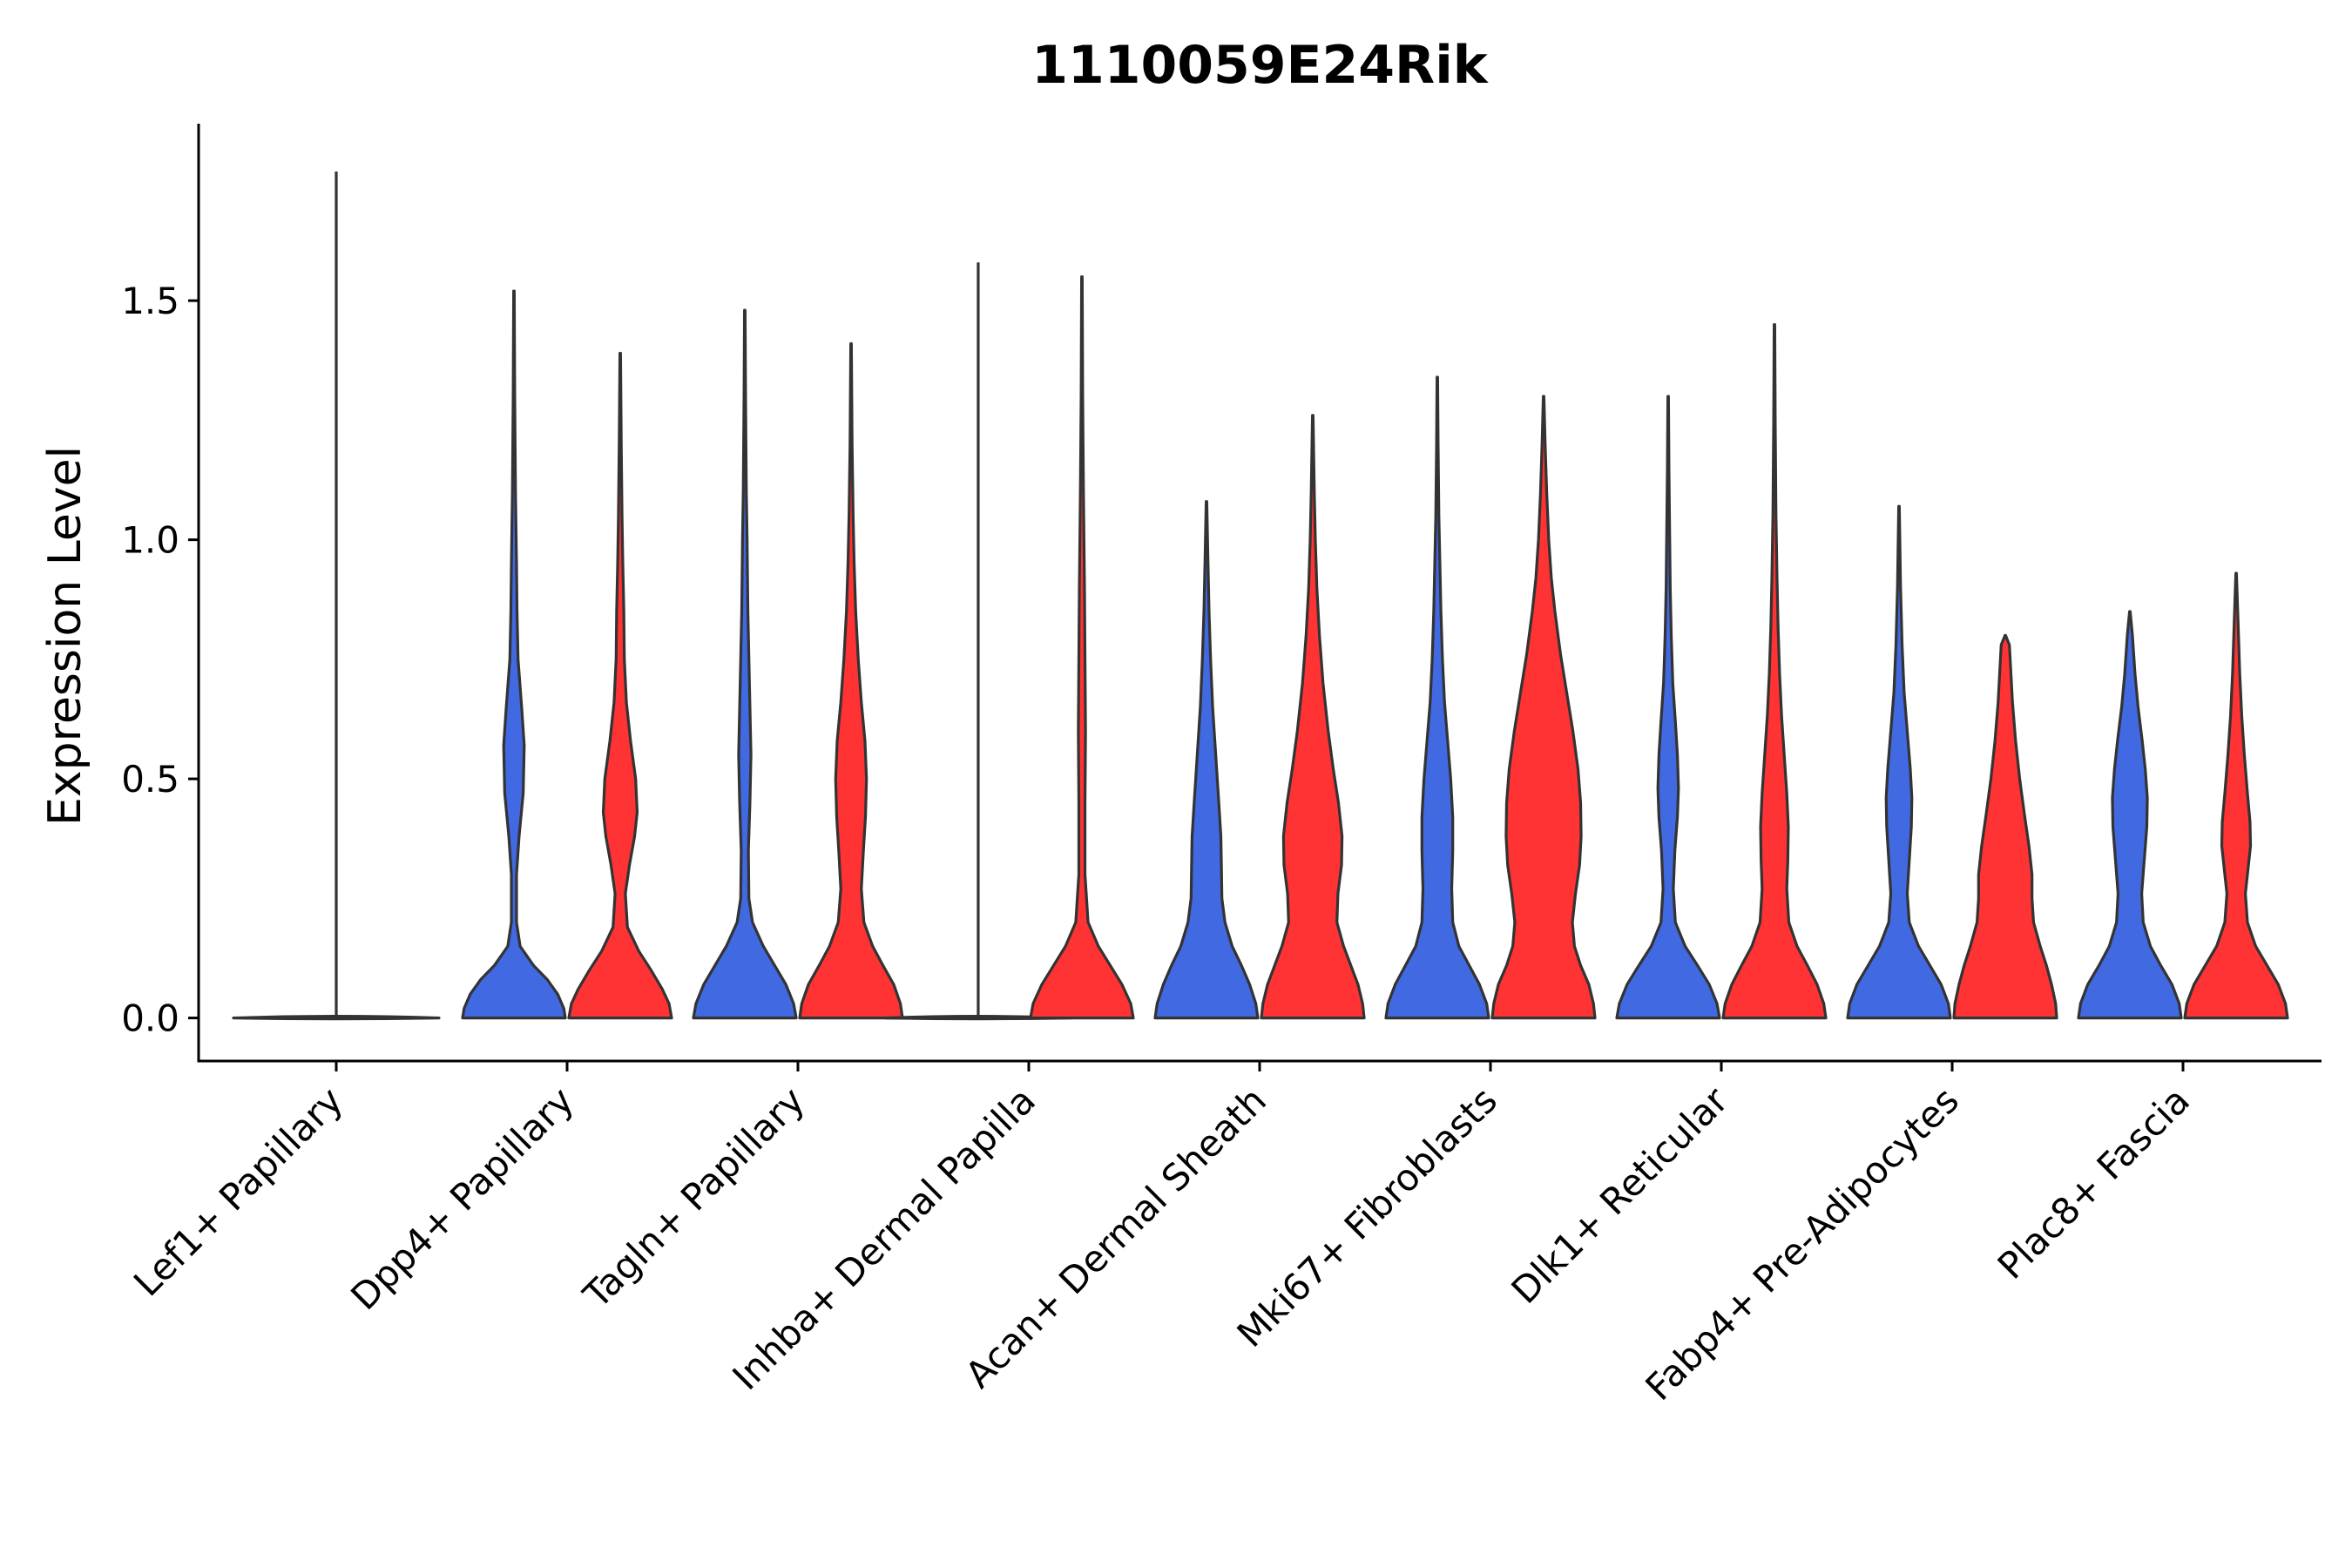  Describe the element at coordinates (1367, 1216) in the screenshot. I see `x-tick-label-mki67-fibroblasts: Mki67+ Fibroblasts` at that location.